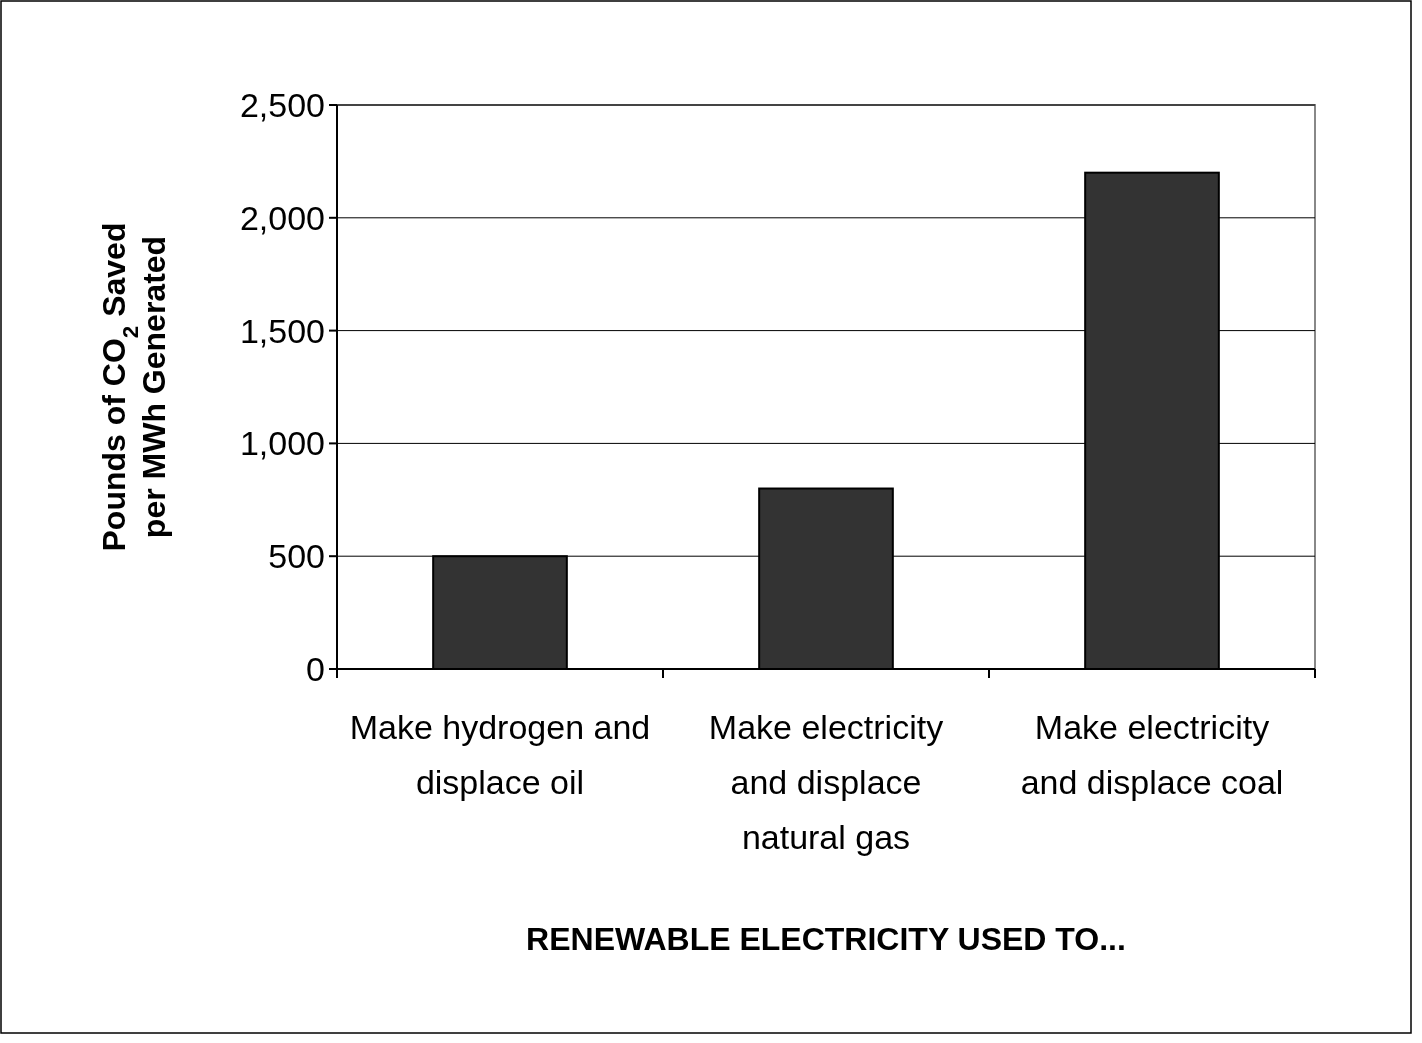 The image size is (1422, 1043). Describe the element at coordinates (282, 330) in the screenshot. I see `y-tick-label: 1,500` at that location.